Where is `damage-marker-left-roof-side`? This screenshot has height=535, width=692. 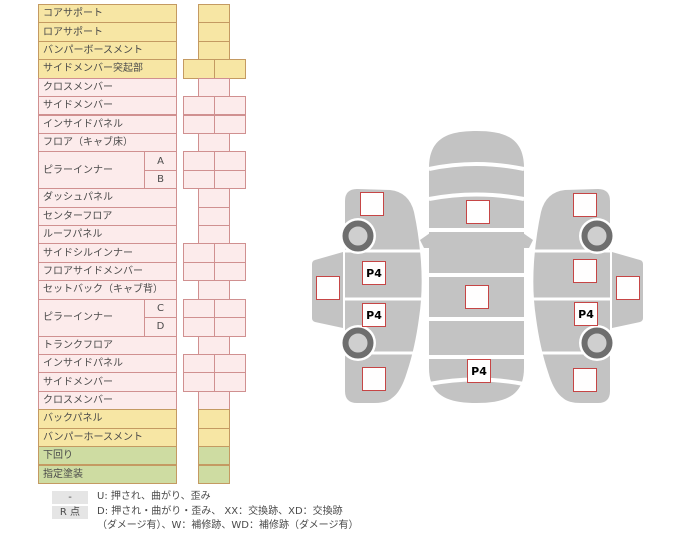 damage-marker-left-roof-side is located at coordinates (328, 288).